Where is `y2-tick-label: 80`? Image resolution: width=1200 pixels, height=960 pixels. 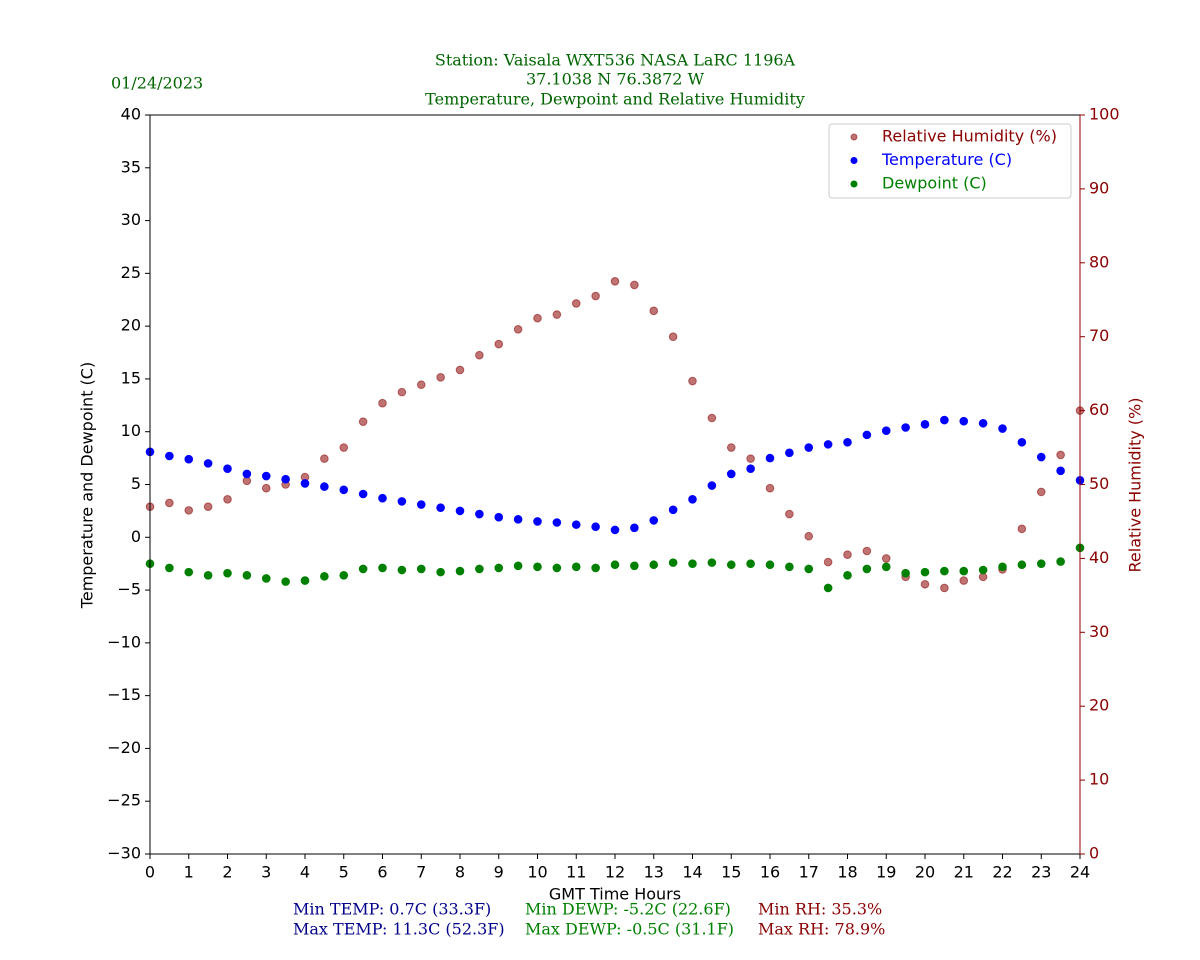
y2-tick-label: 80 is located at coordinates (1099, 261).